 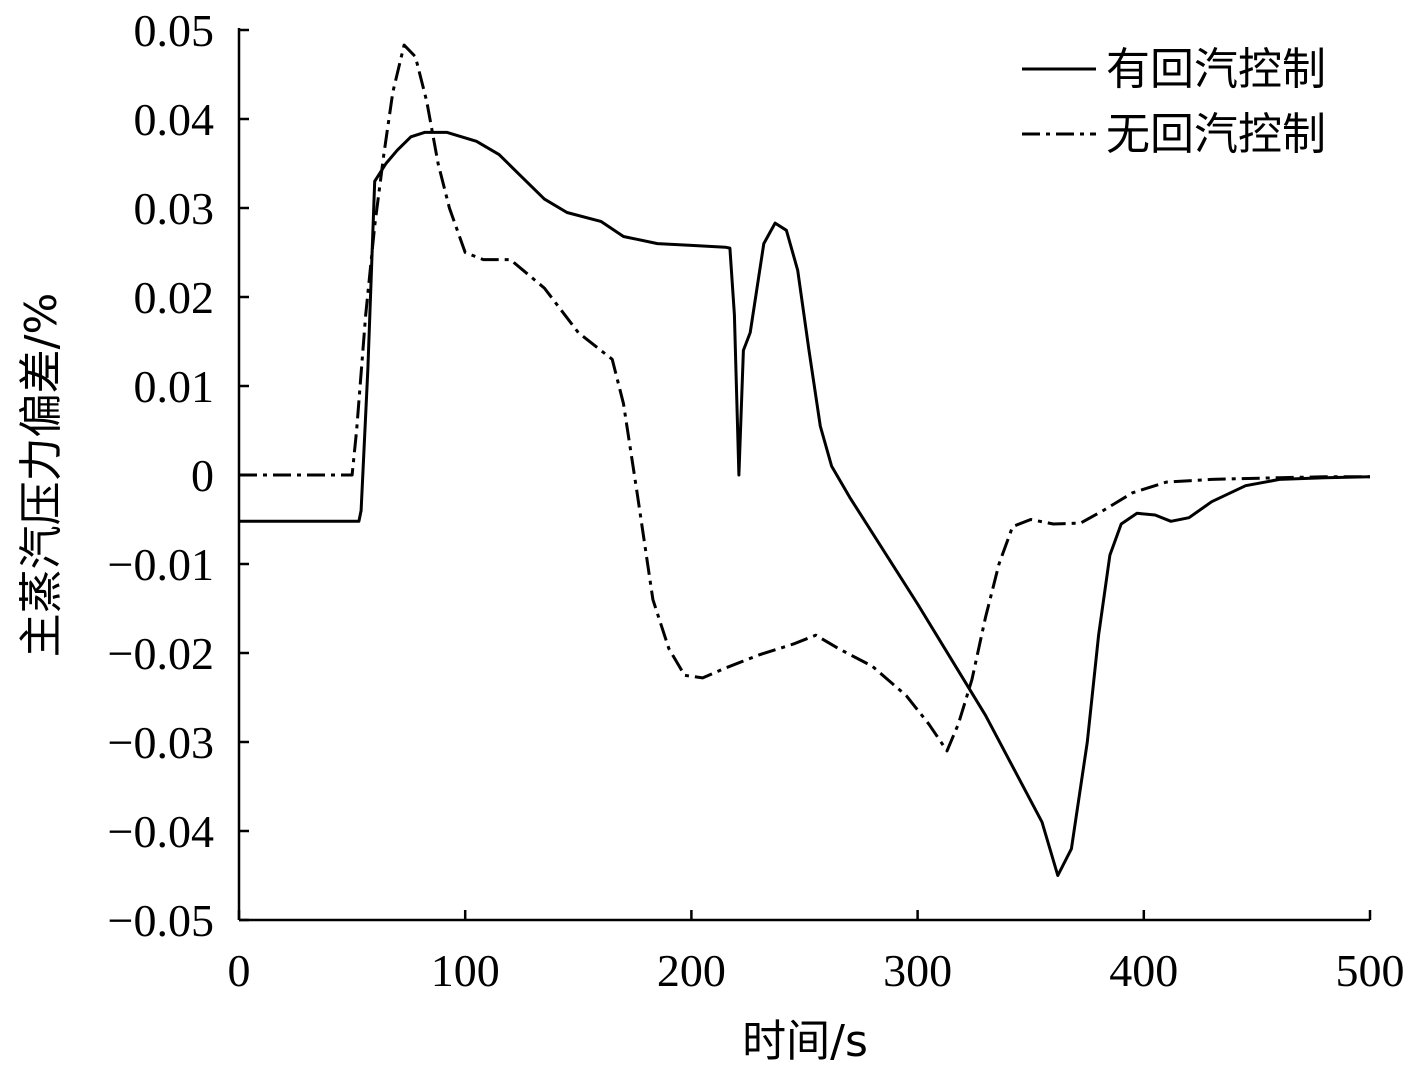 I want to click on y-tick-label: −0.05, so click(x=161, y=920).